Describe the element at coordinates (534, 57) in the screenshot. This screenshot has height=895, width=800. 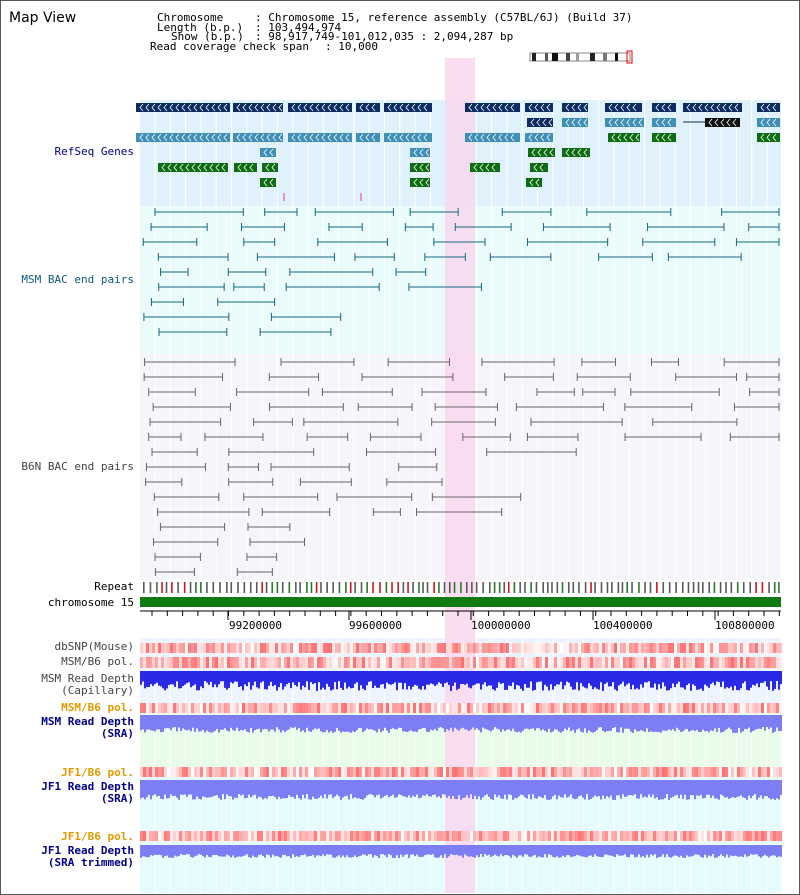
I see `ideogram-band` at that location.